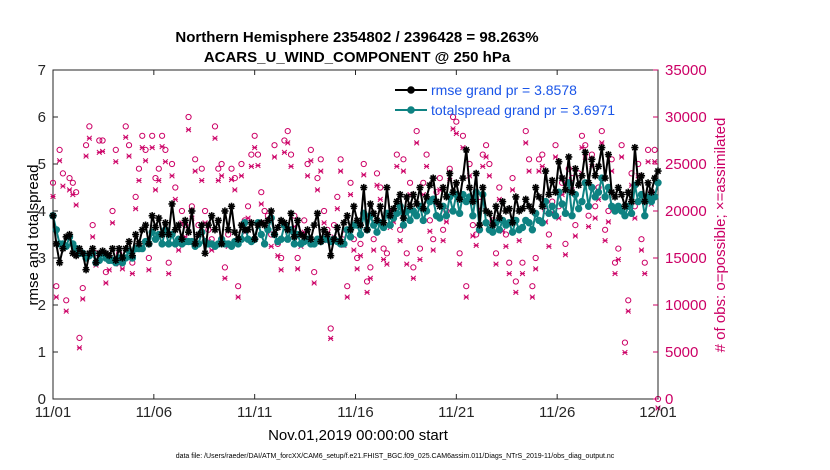 This screenshot has height=470, width=830. I want to click on y-left-tick-label: 1, so click(42, 352).